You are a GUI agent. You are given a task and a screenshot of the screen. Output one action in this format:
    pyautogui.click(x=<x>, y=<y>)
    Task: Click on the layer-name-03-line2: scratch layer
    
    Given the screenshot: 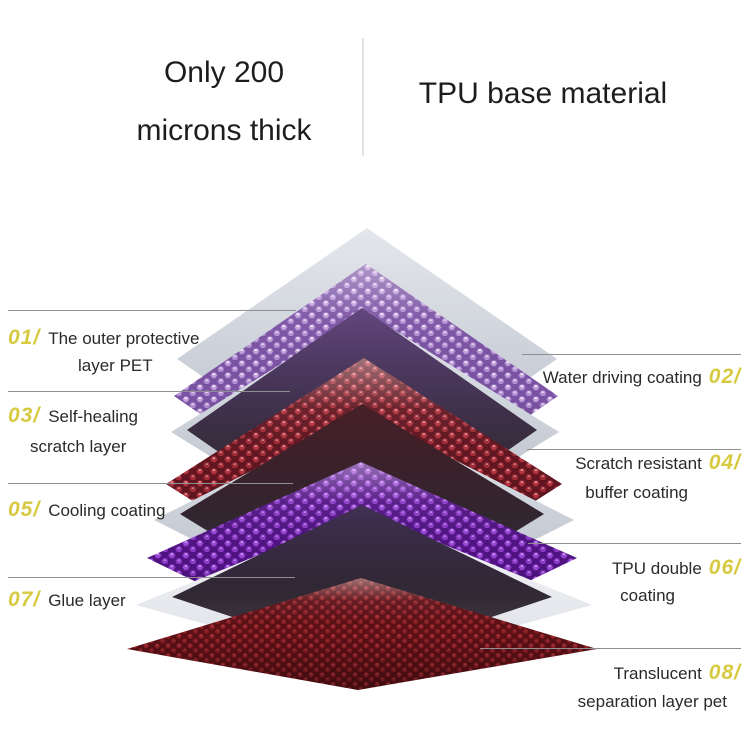 What is the action you would take?
    pyautogui.click(x=78, y=446)
    